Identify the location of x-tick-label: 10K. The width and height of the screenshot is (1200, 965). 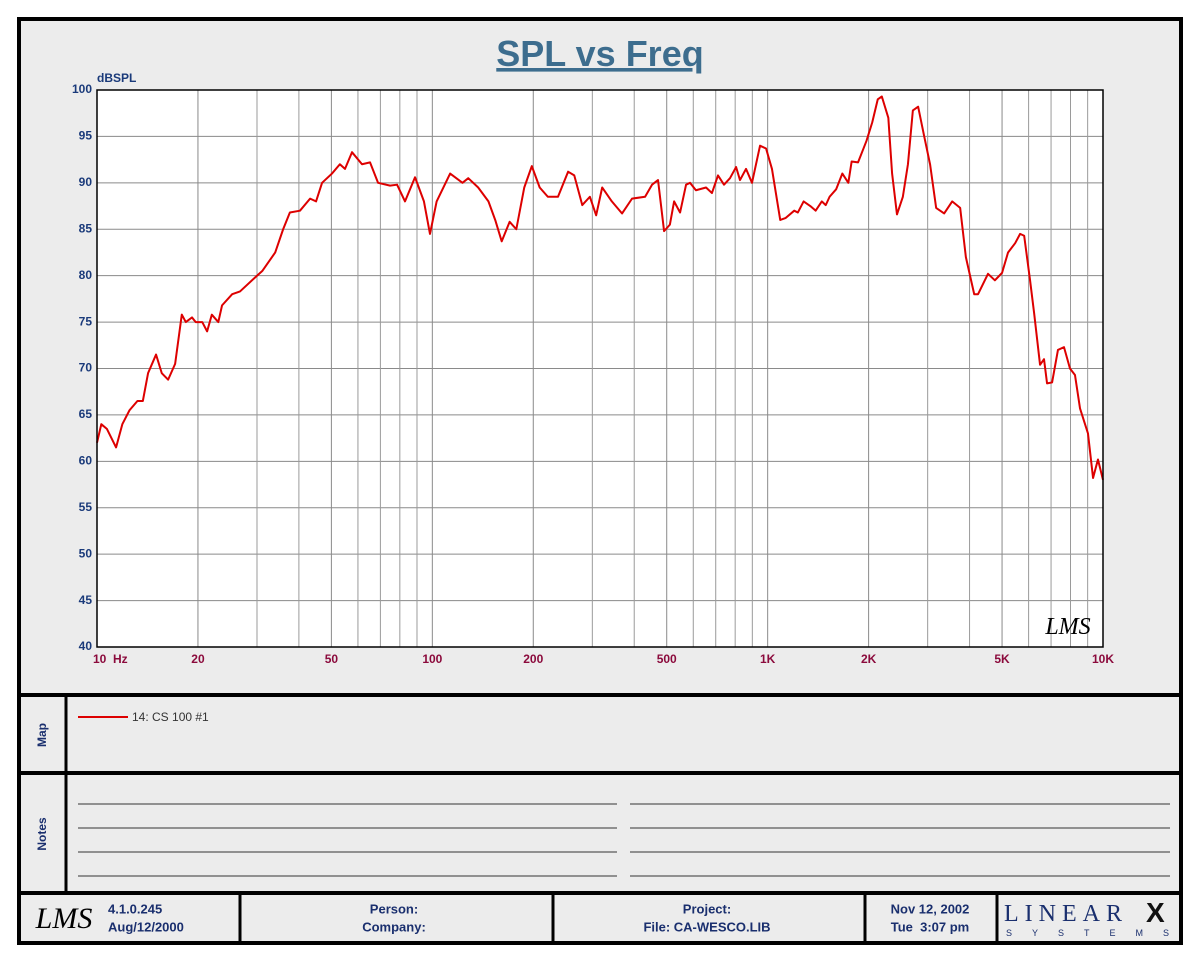
(1103, 659).